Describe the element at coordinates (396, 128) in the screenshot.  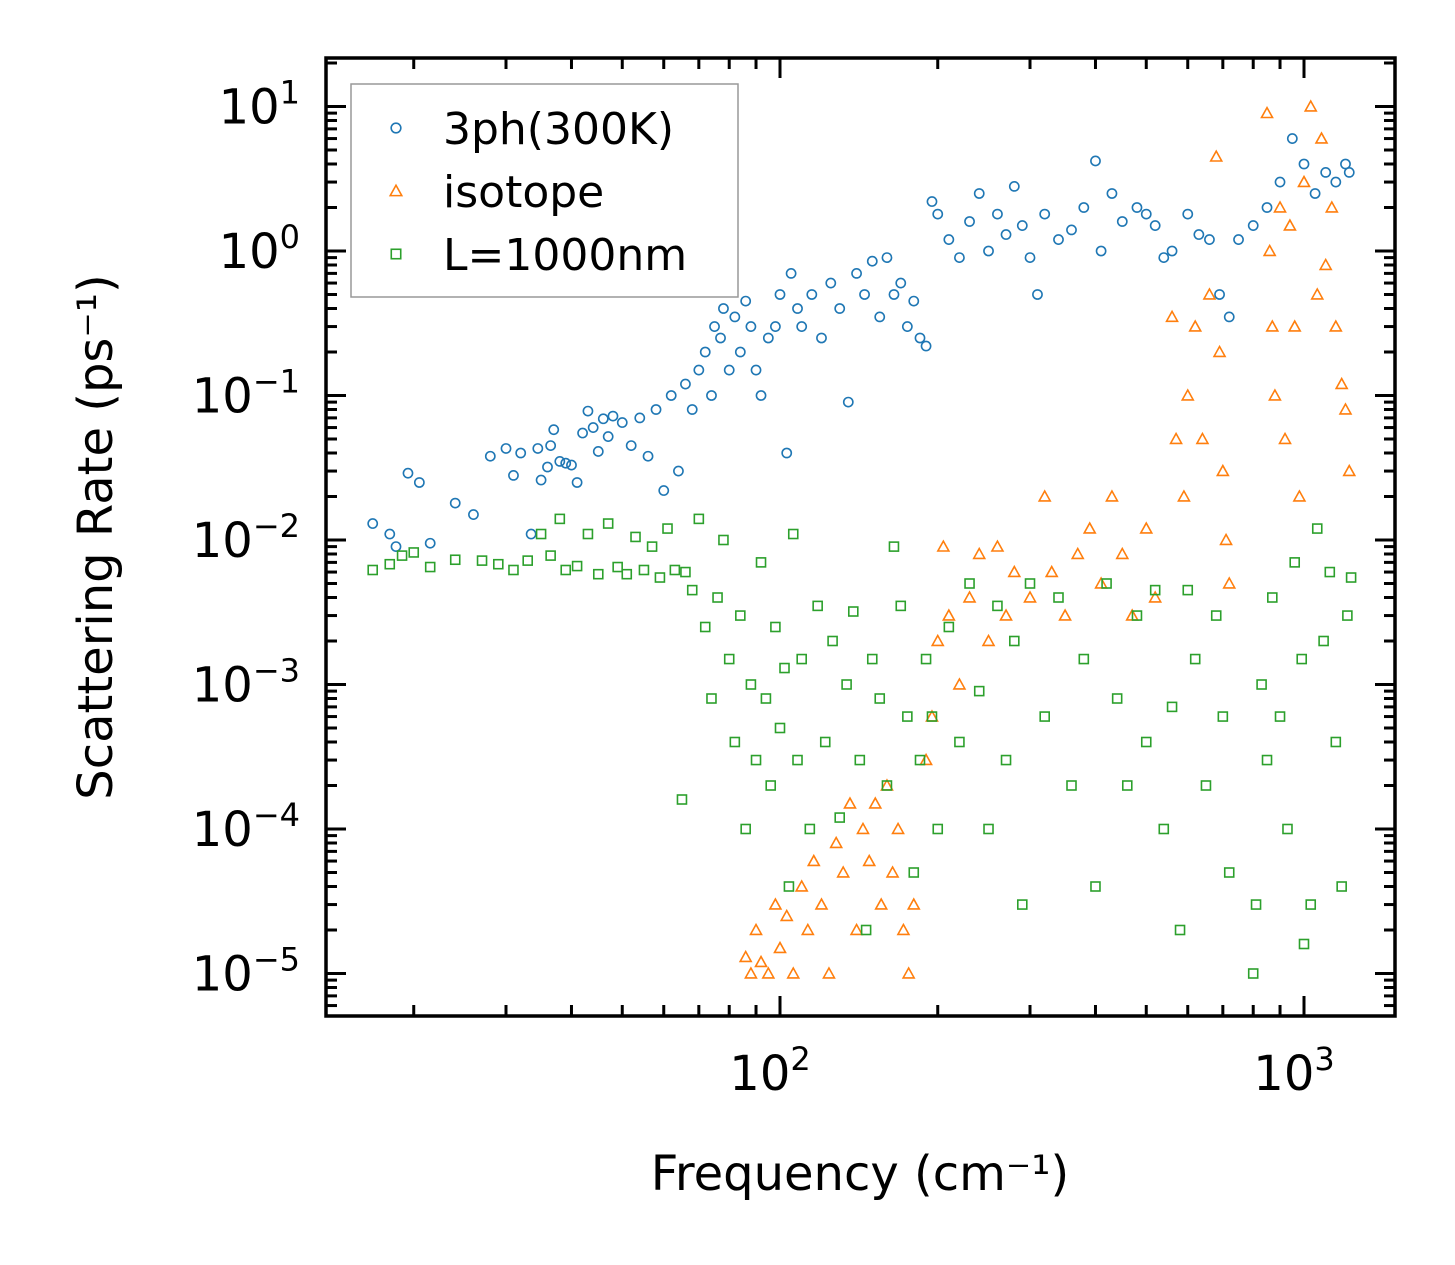
I see `legend-marker-circle` at that location.